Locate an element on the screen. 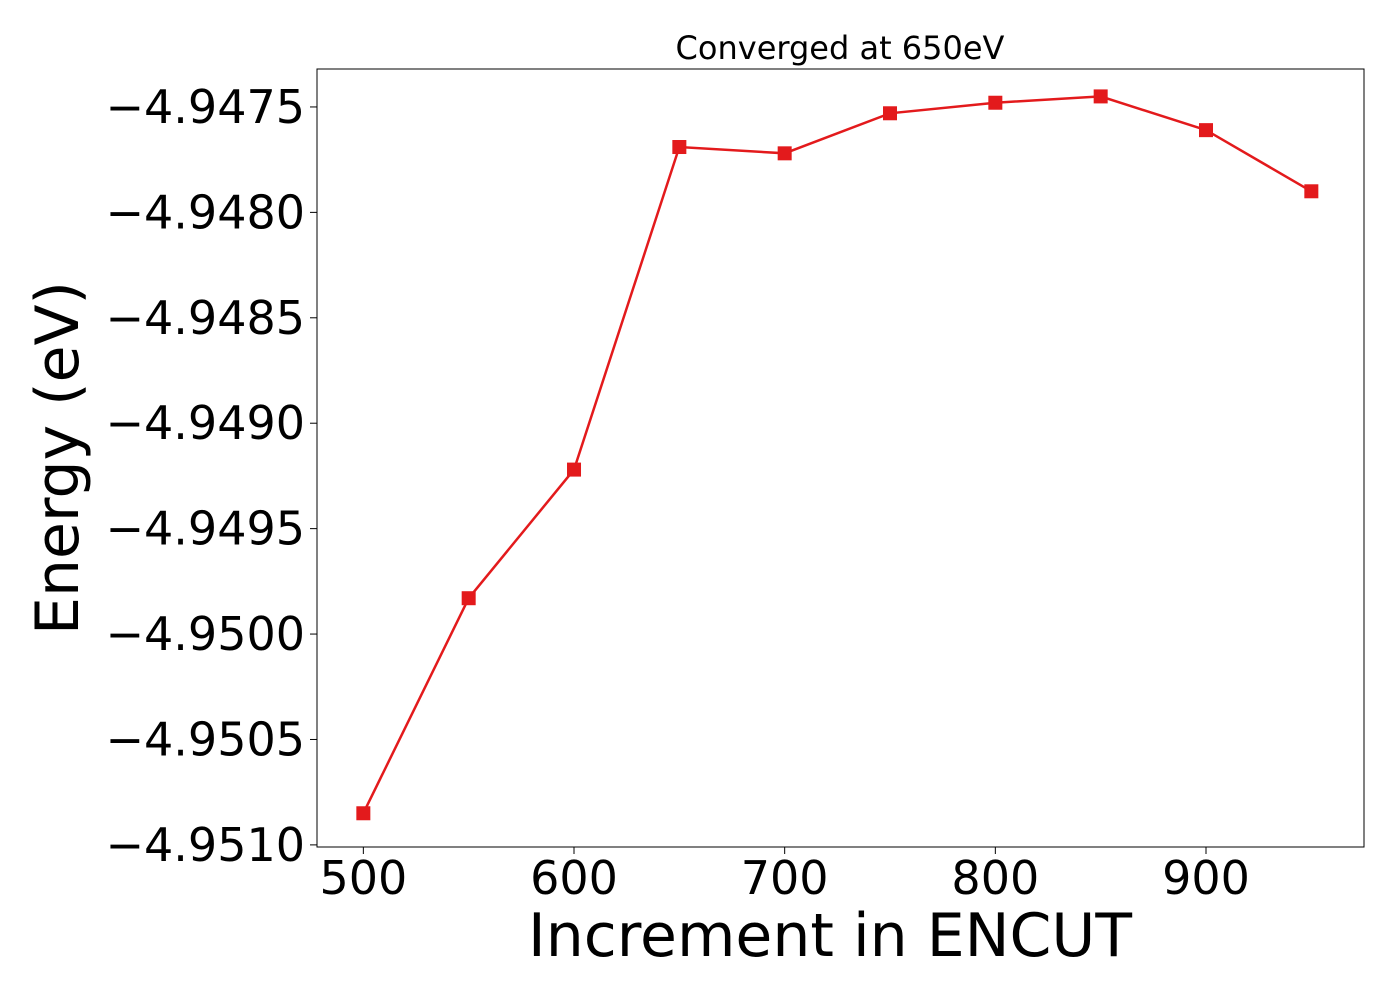 The image size is (1400, 1000). x-axis-ticks: 500 600 700 800 900 is located at coordinates (784, 876).